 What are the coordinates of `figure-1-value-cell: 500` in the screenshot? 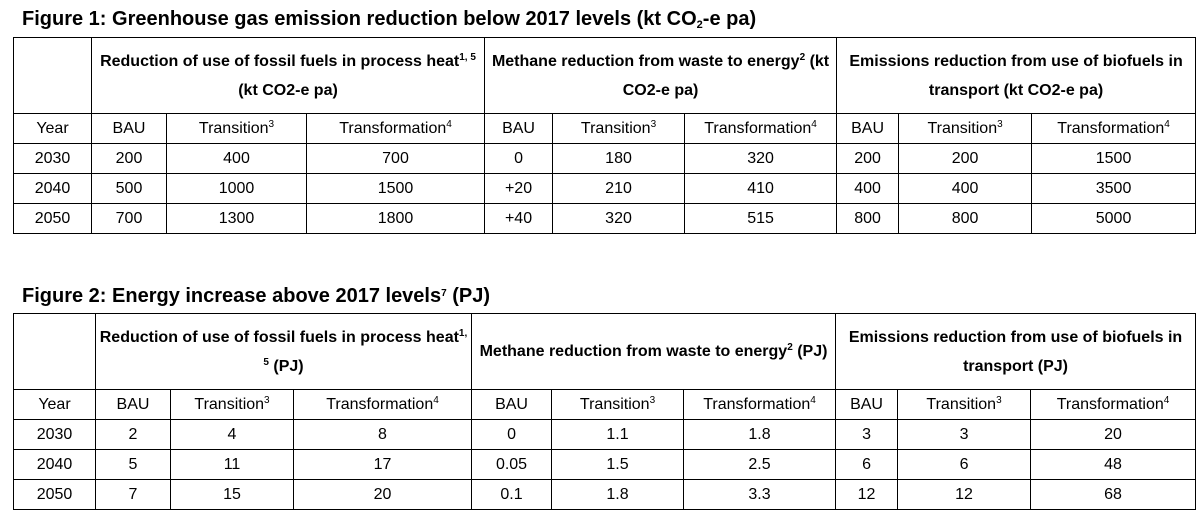 It's located at (129, 188).